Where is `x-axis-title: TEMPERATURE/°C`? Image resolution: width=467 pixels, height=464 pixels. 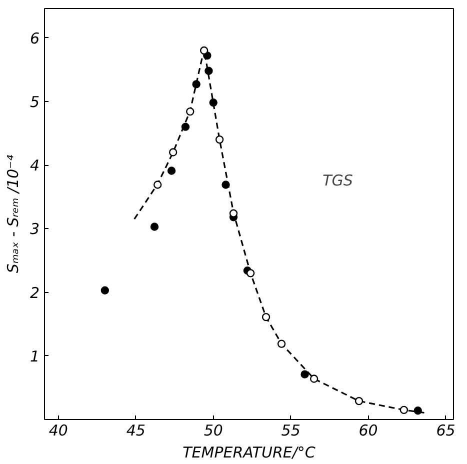 x-axis-title: TEMPERATURE/°C is located at coordinates (249, 453).